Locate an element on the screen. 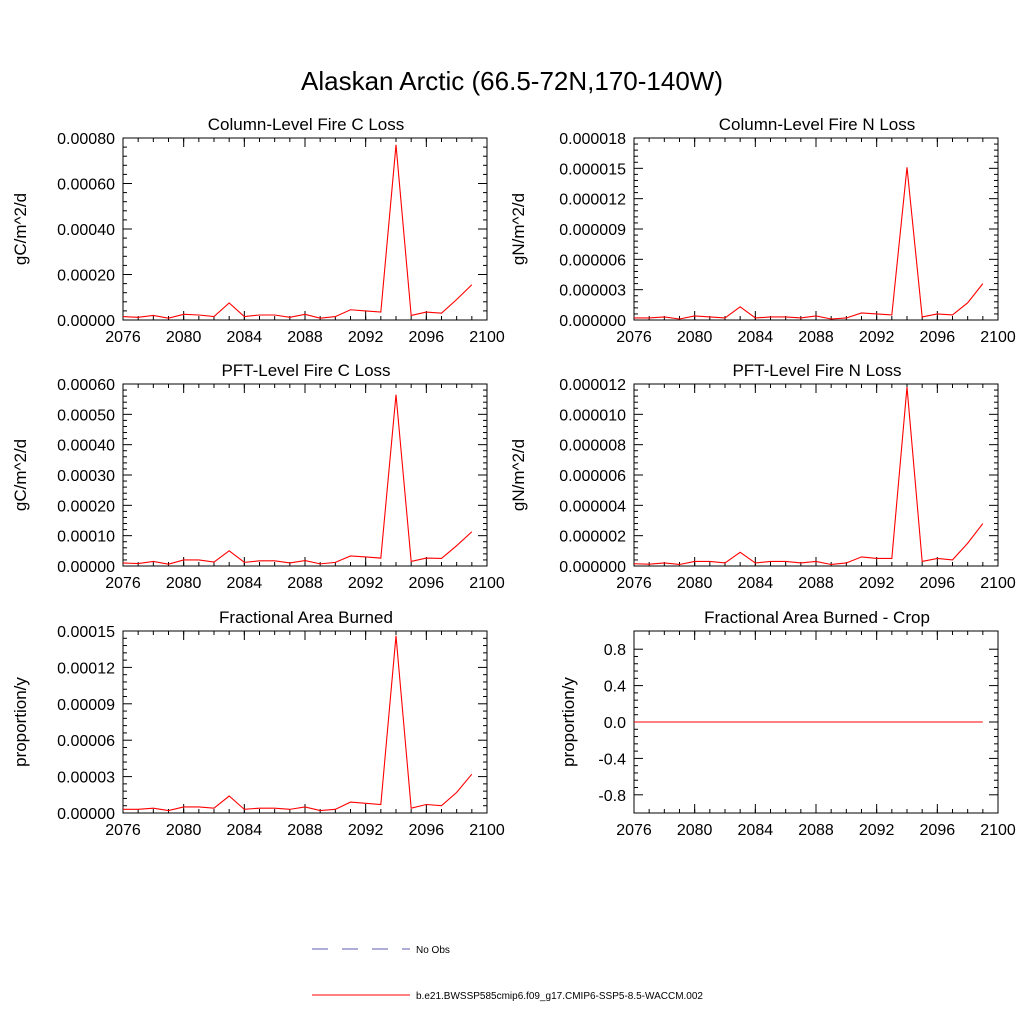 This screenshot has height=1029, width=1024. y-tick-label: 0.000009 is located at coordinates (592, 230).